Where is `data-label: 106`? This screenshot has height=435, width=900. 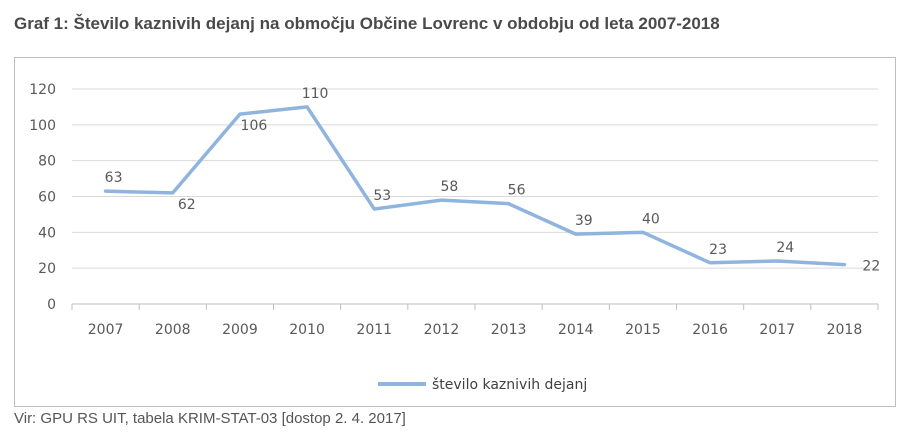 data-label: 106 is located at coordinates (254, 126).